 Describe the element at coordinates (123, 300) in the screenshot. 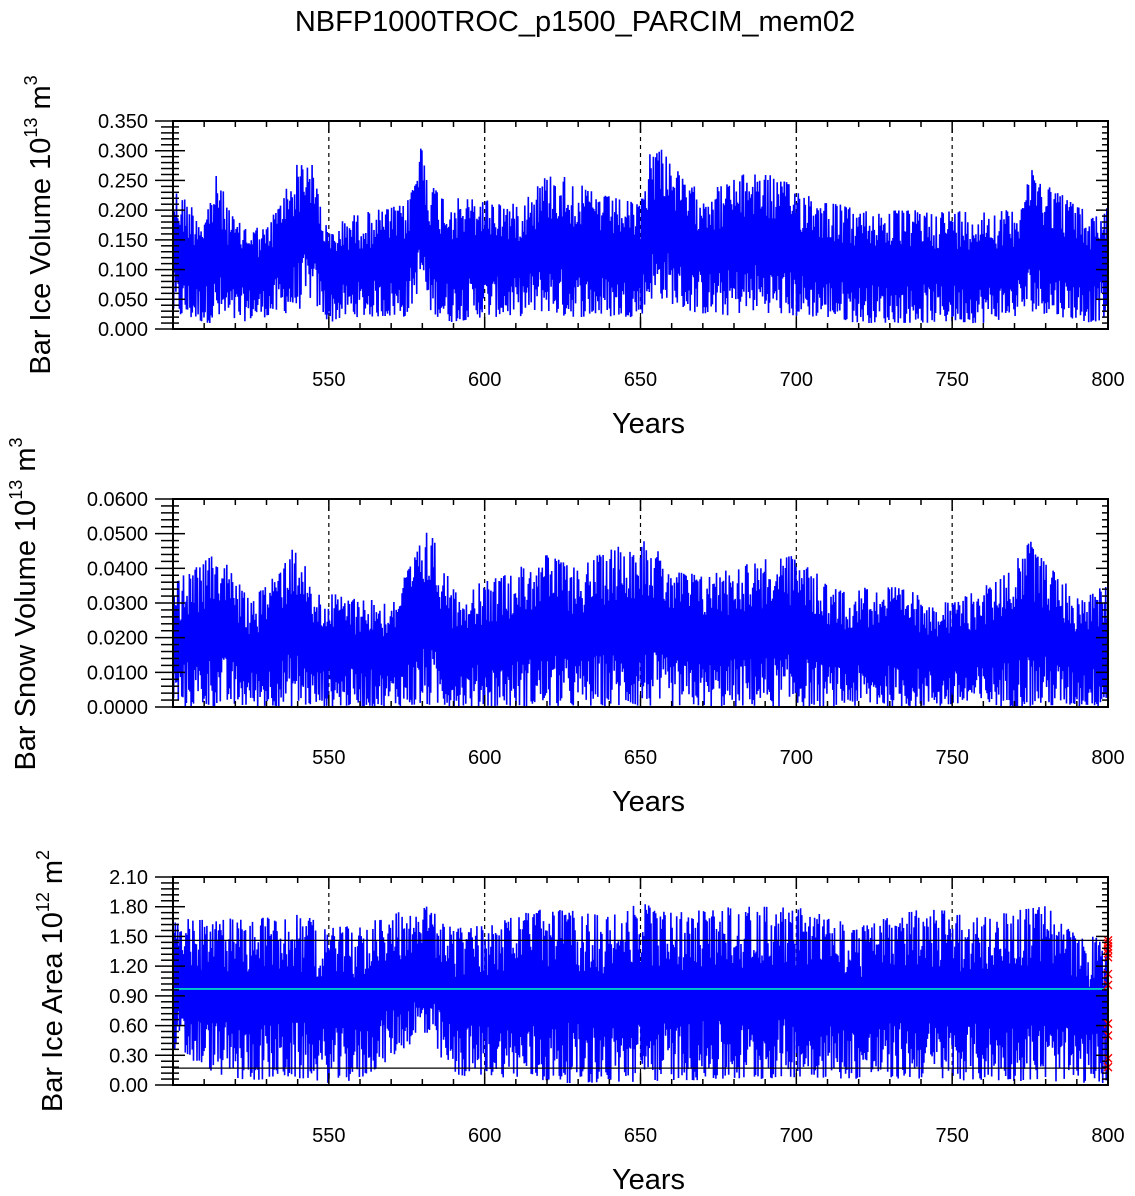

I see `y-tick-label: 0.050` at that location.